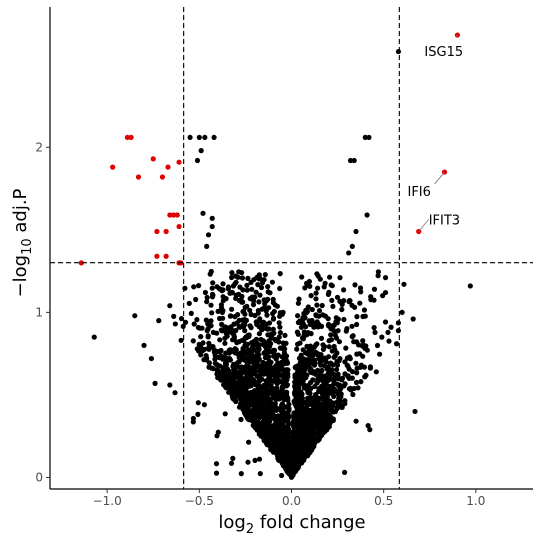  I want to click on y-axis-title-tail: adj.P, so click(20, 213).